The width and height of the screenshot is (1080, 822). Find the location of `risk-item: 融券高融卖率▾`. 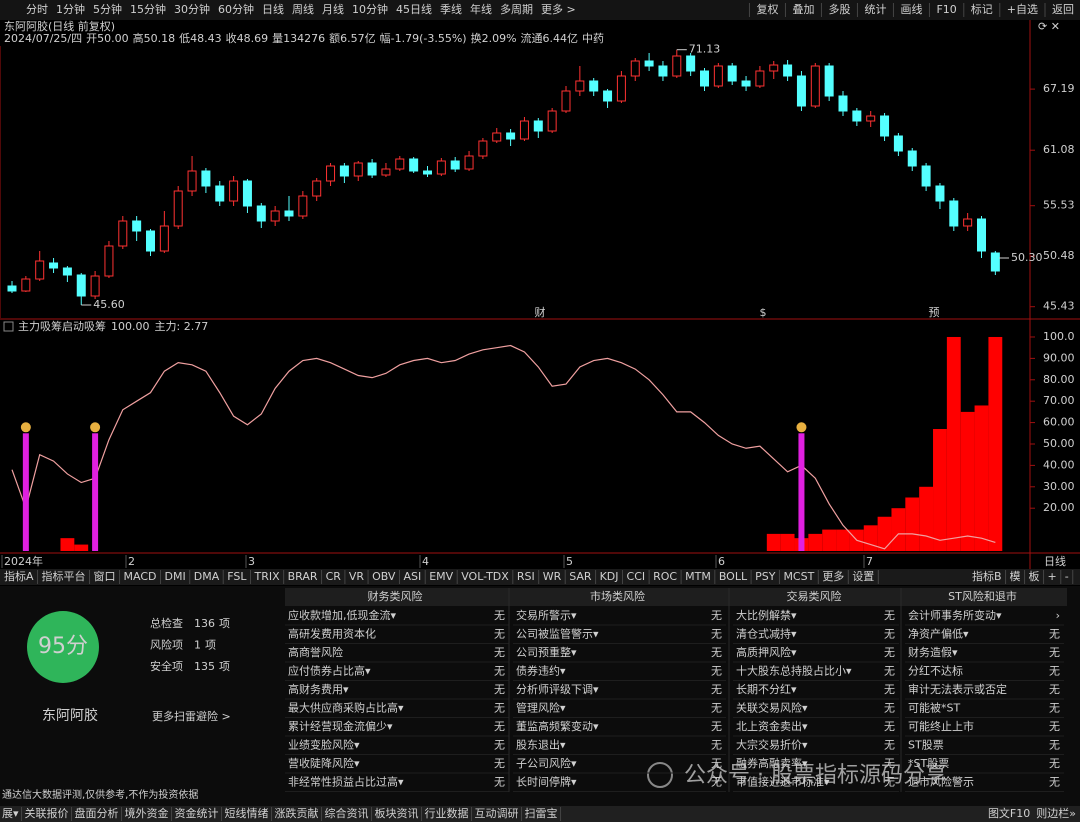

risk-item: 融券高融卖率▾ is located at coordinates (772, 763).